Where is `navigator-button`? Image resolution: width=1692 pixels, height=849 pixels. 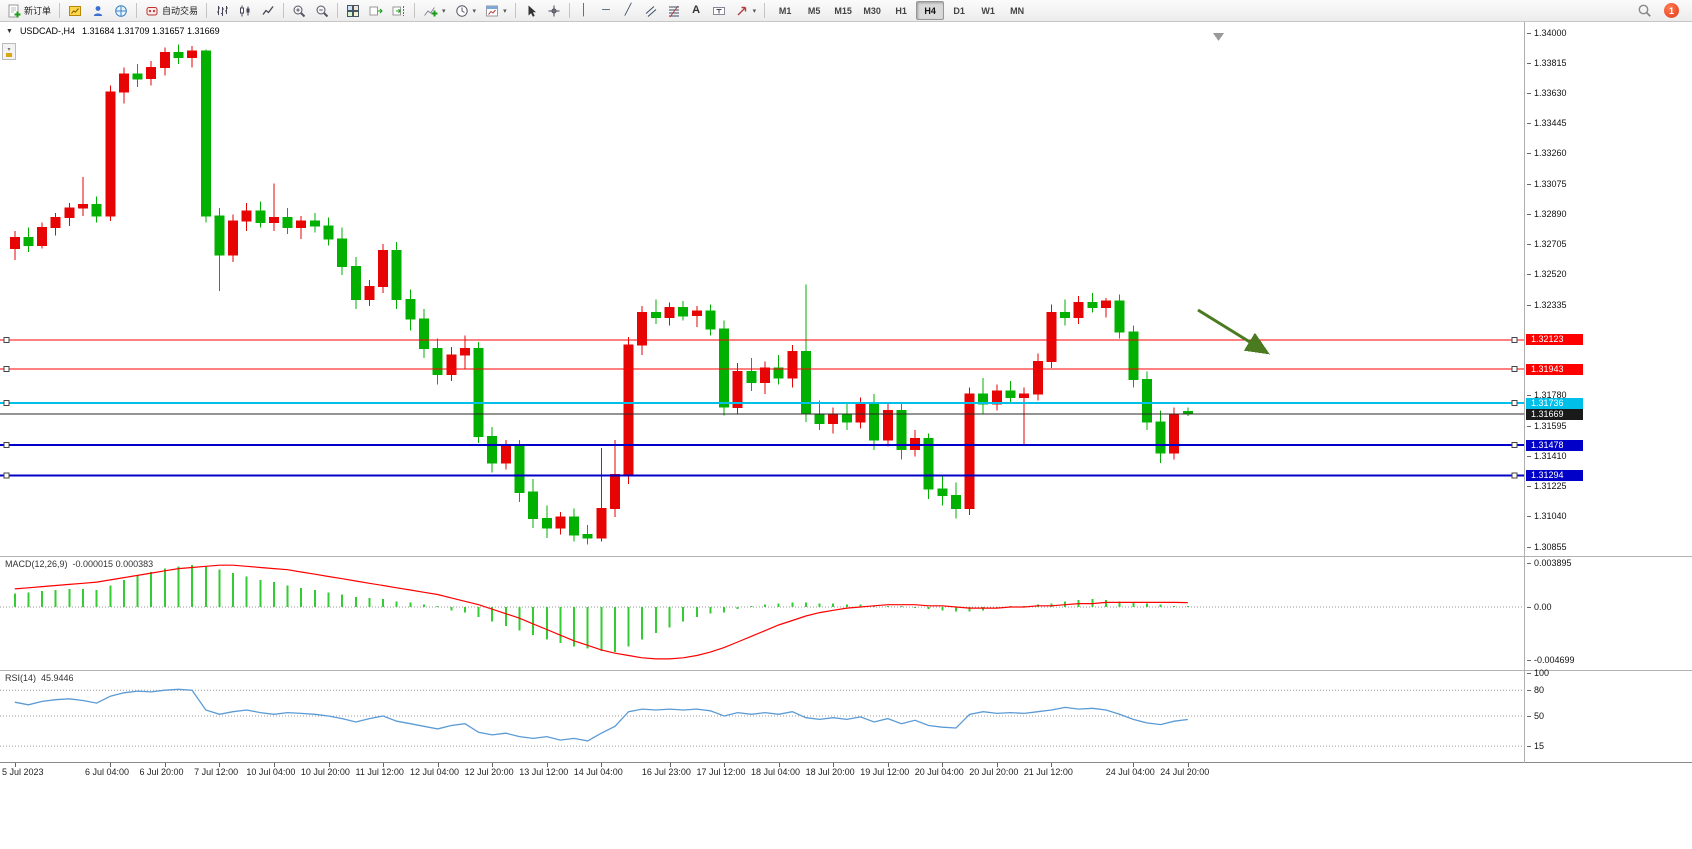
navigator-button is located at coordinates (98, 10).